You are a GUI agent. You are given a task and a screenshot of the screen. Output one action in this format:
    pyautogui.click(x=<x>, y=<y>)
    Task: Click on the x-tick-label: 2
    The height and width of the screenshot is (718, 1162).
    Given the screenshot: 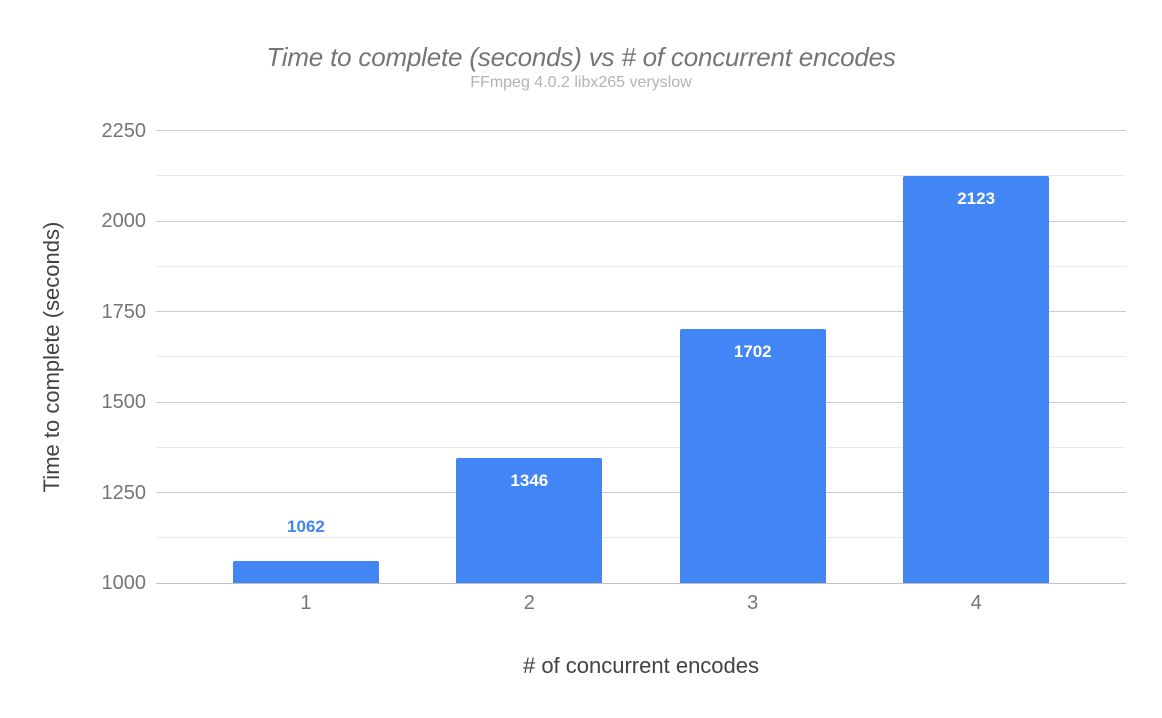 What is the action you would take?
    pyautogui.click(x=529, y=603)
    